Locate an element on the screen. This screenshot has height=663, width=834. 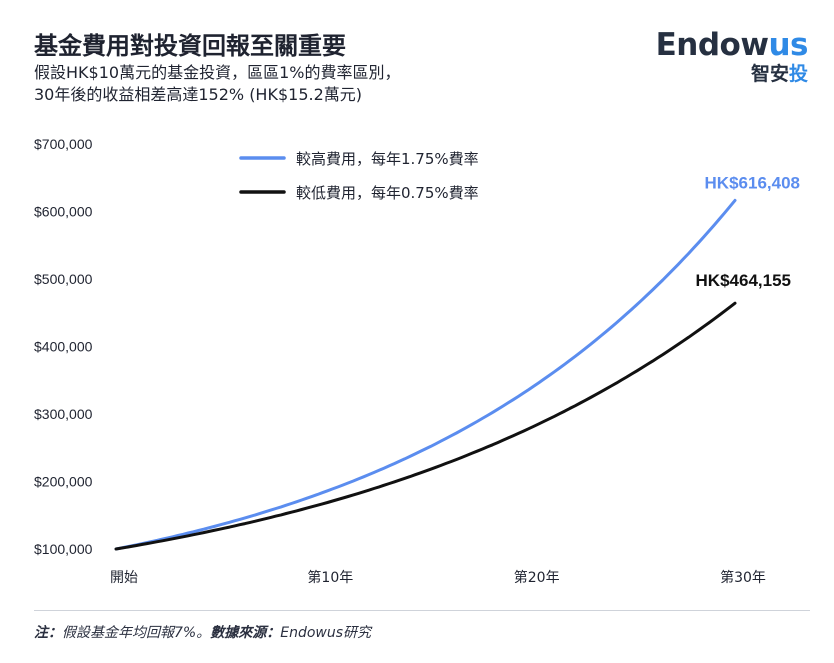
footnote: 注：假設基金年均回報7%。數據來源：Endowus研究 is located at coordinates (202, 632).